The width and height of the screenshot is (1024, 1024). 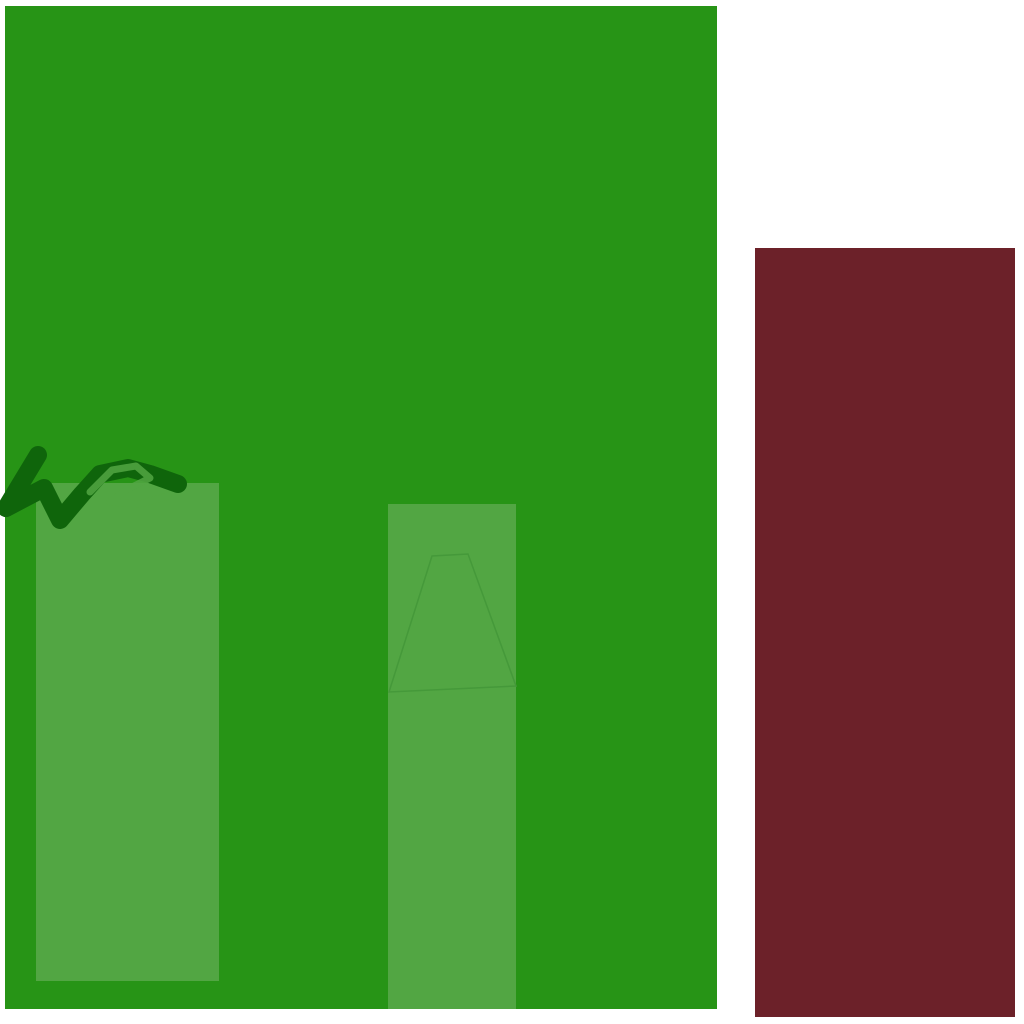 I want to click on inner-rectangle-right, so click(x=452, y=756).